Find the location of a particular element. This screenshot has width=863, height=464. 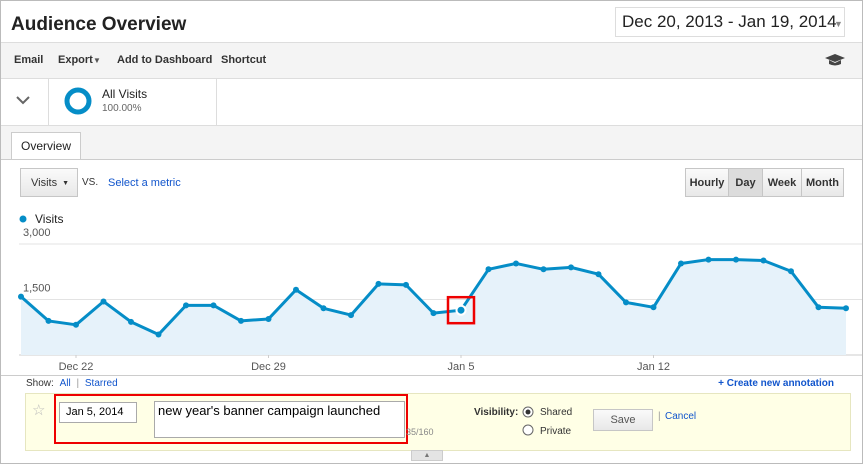

page-title: Audience Overview is located at coordinates (99, 24).